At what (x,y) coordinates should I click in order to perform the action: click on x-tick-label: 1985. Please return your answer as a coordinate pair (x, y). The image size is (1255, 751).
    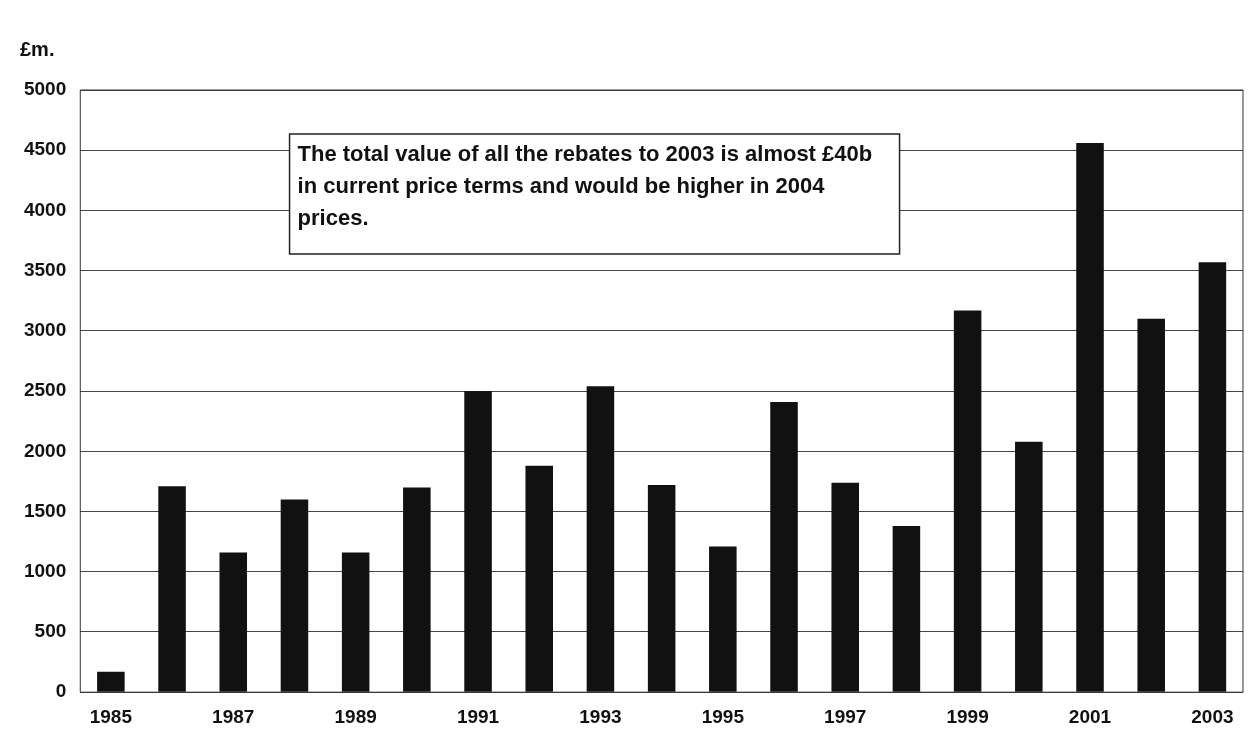
    Looking at the image, I should click on (111, 716).